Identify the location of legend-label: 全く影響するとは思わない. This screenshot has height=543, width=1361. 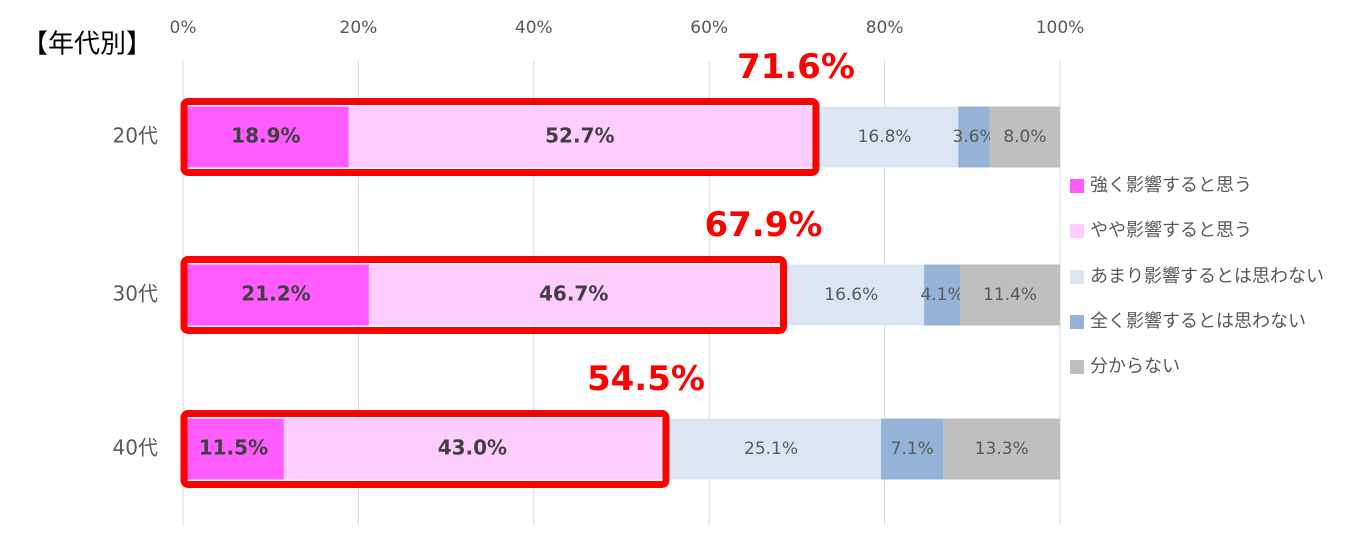
(1198, 321).